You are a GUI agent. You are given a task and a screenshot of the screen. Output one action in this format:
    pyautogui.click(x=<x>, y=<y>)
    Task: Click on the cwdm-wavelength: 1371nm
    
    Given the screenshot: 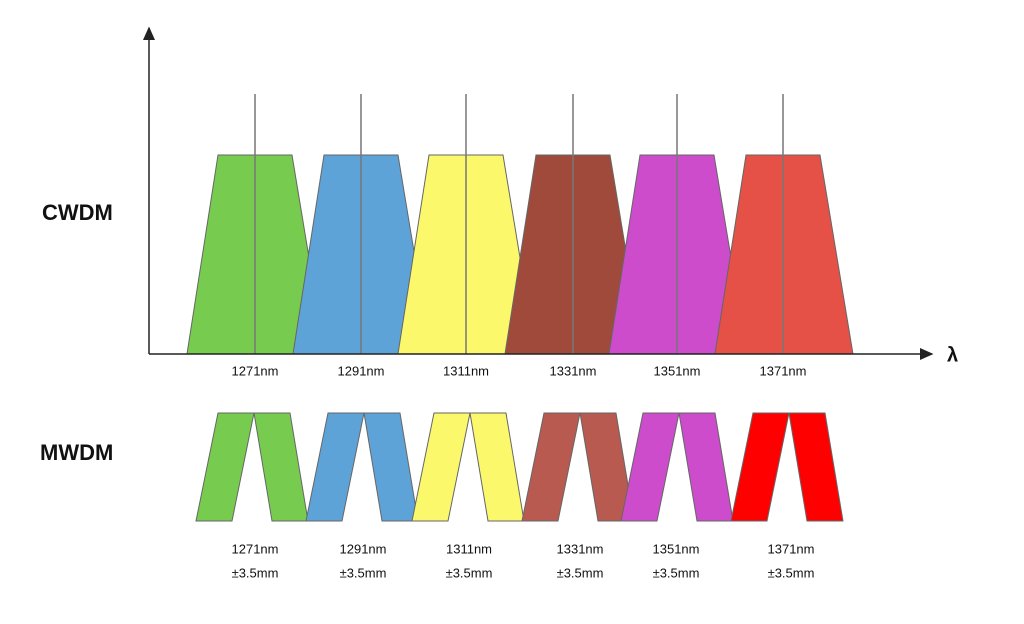 What is the action you would take?
    pyautogui.click(x=783, y=370)
    